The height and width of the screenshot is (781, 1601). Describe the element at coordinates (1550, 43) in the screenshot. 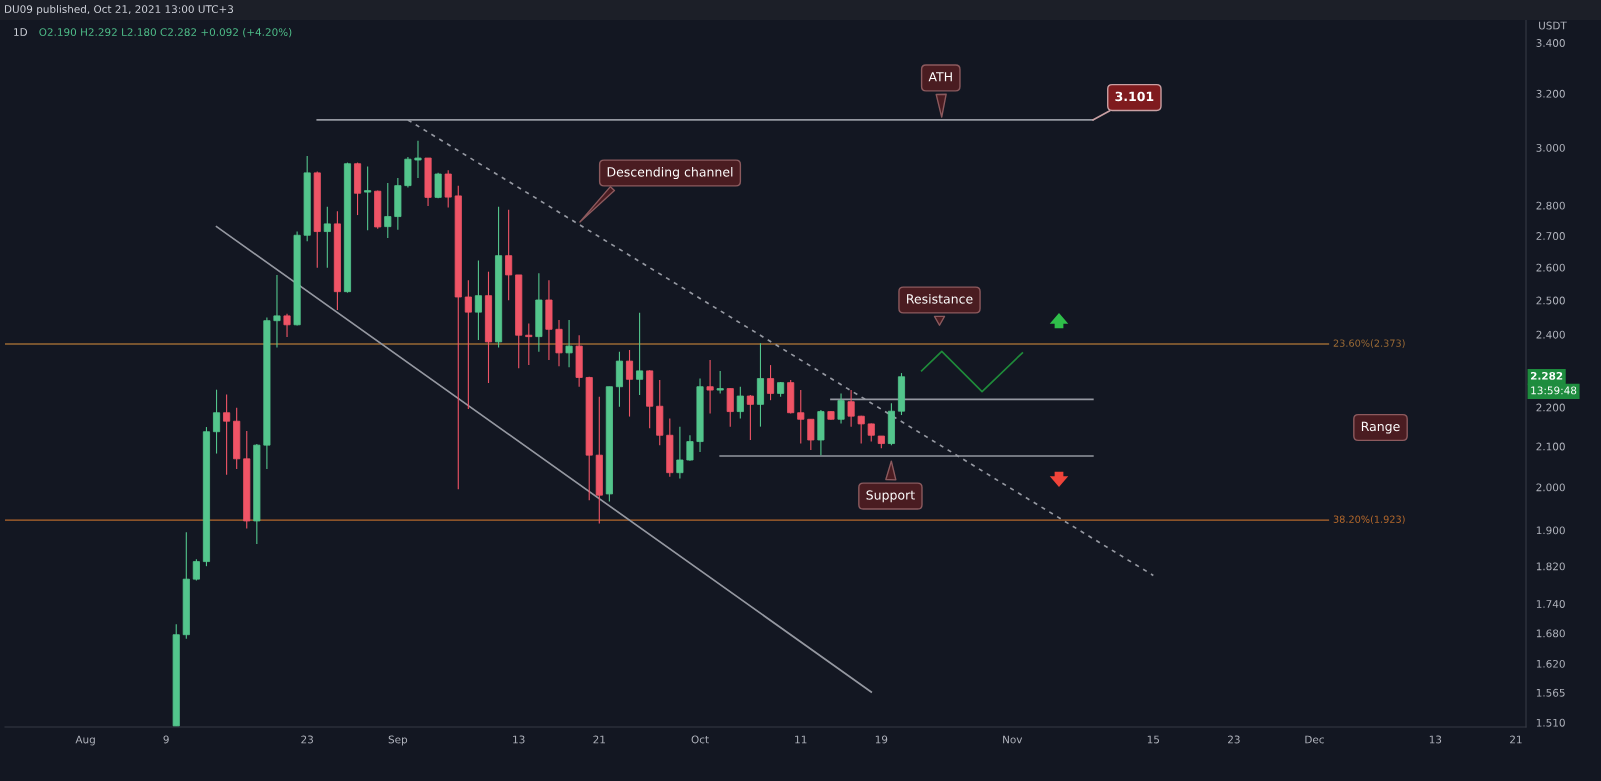

I see `y-tick-label: 3.400` at that location.